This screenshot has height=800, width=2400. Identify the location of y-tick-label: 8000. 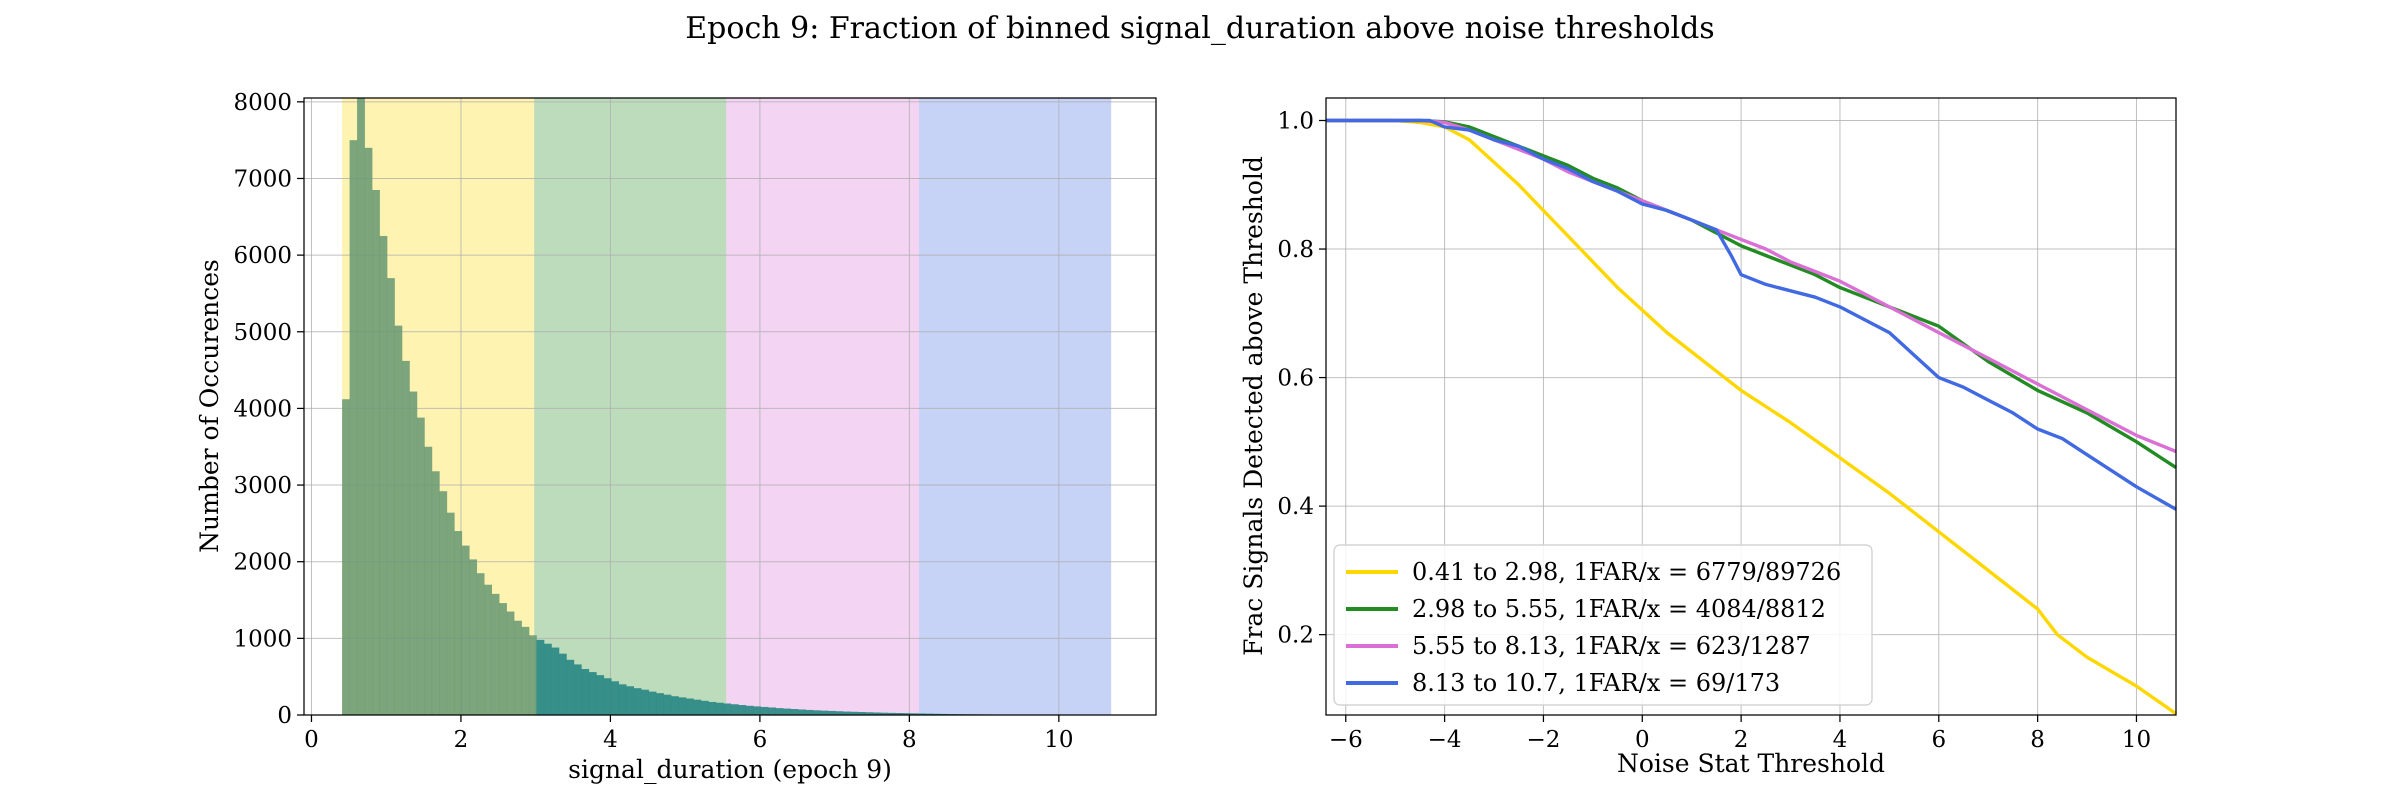
(262, 103).